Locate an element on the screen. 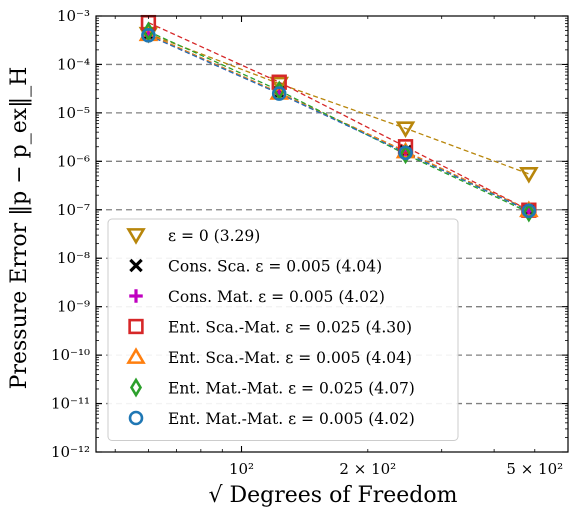 The height and width of the screenshot is (511, 571). y-tick-label: 10⁻⁶ is located at coordinates (73, 161).